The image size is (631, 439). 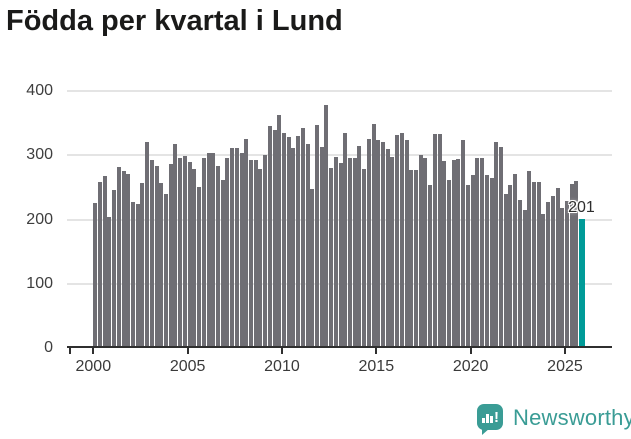 I want to click on brand-name: Newsworthy, so click(x=572, y=417).